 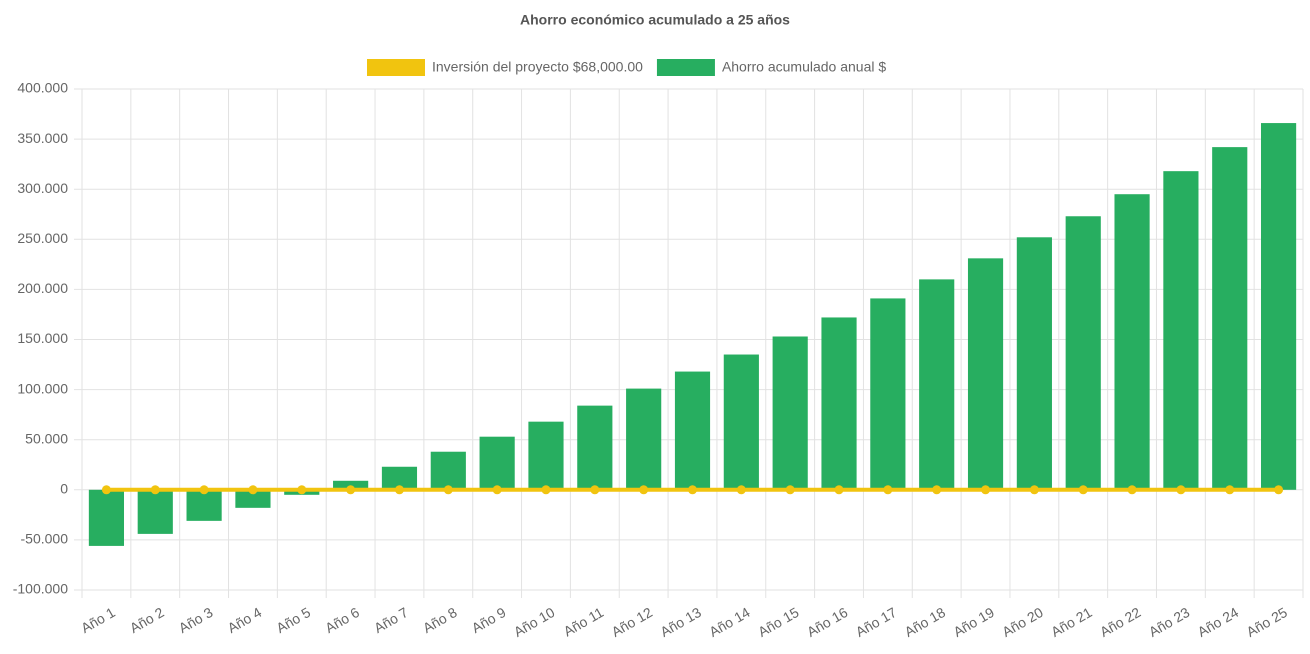 I want to click on x-tick-label: Año 25, so click(x=1267, y=622).